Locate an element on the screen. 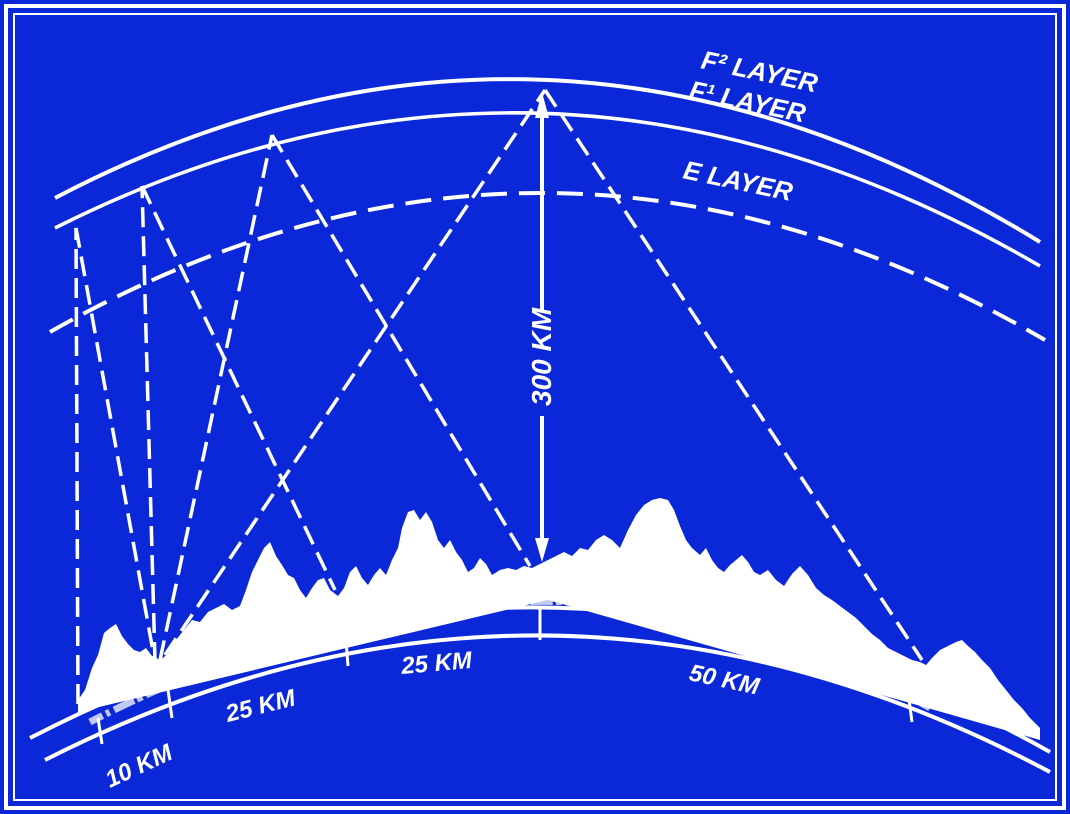  earth-surface-hatching is located at coordinates (510, 661).